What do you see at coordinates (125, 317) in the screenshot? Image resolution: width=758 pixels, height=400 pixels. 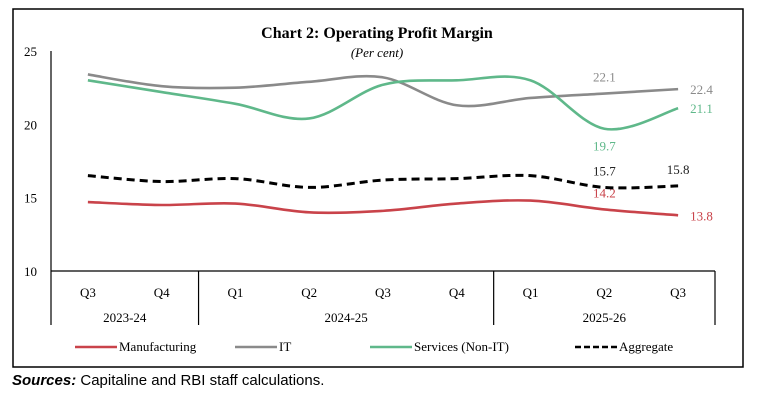 I see `year-label: 2023-24` at bounding box center [125, 317].